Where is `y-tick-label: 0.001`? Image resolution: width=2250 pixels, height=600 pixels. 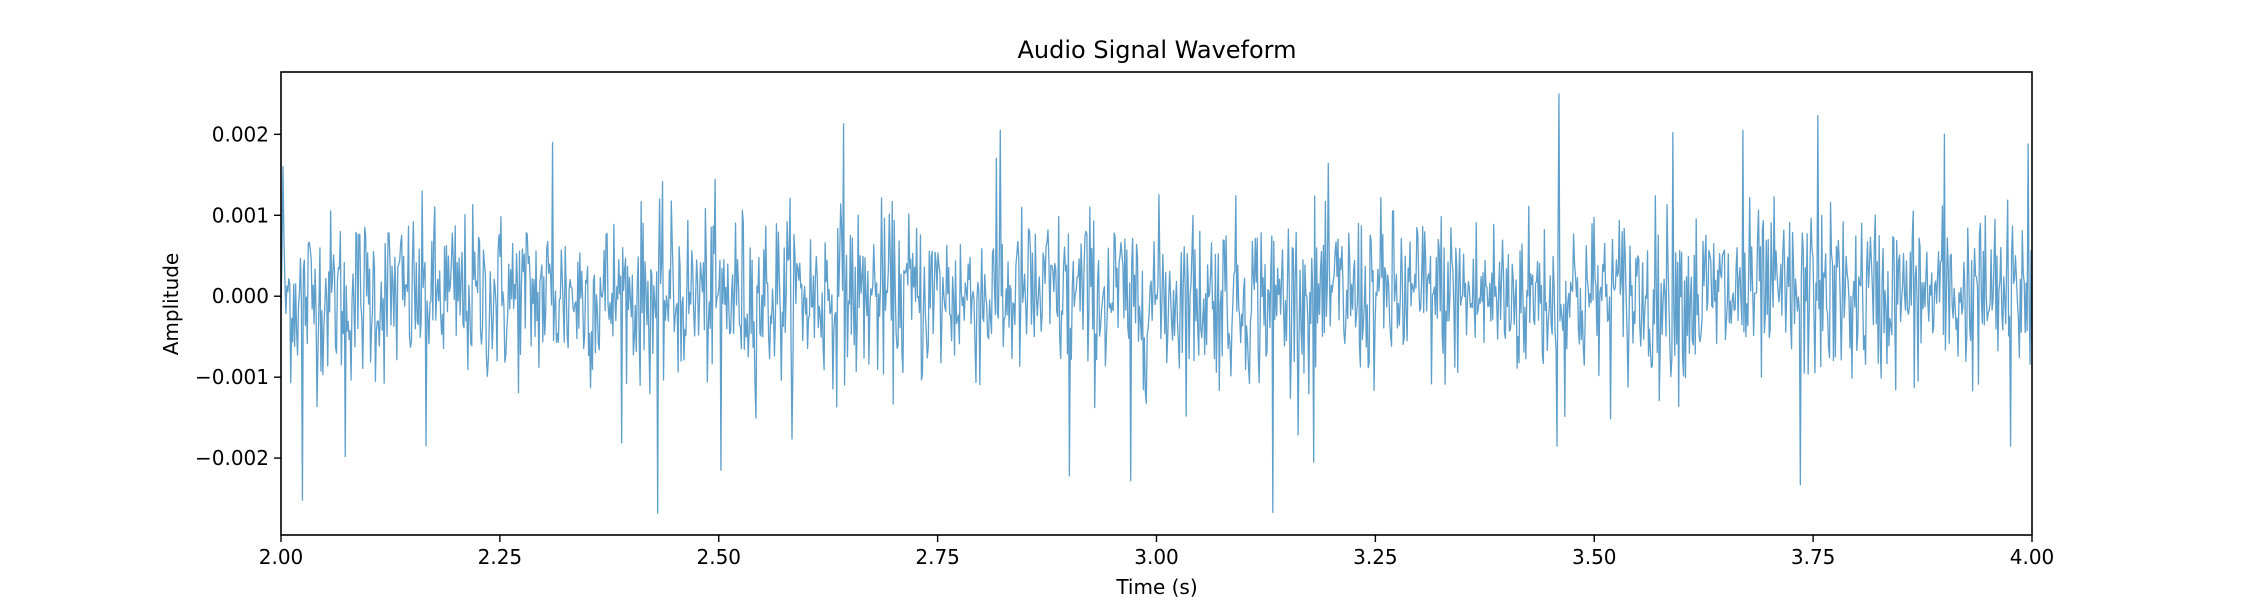 y-tick-label: 0.001 is located at coordinates (240, 215).